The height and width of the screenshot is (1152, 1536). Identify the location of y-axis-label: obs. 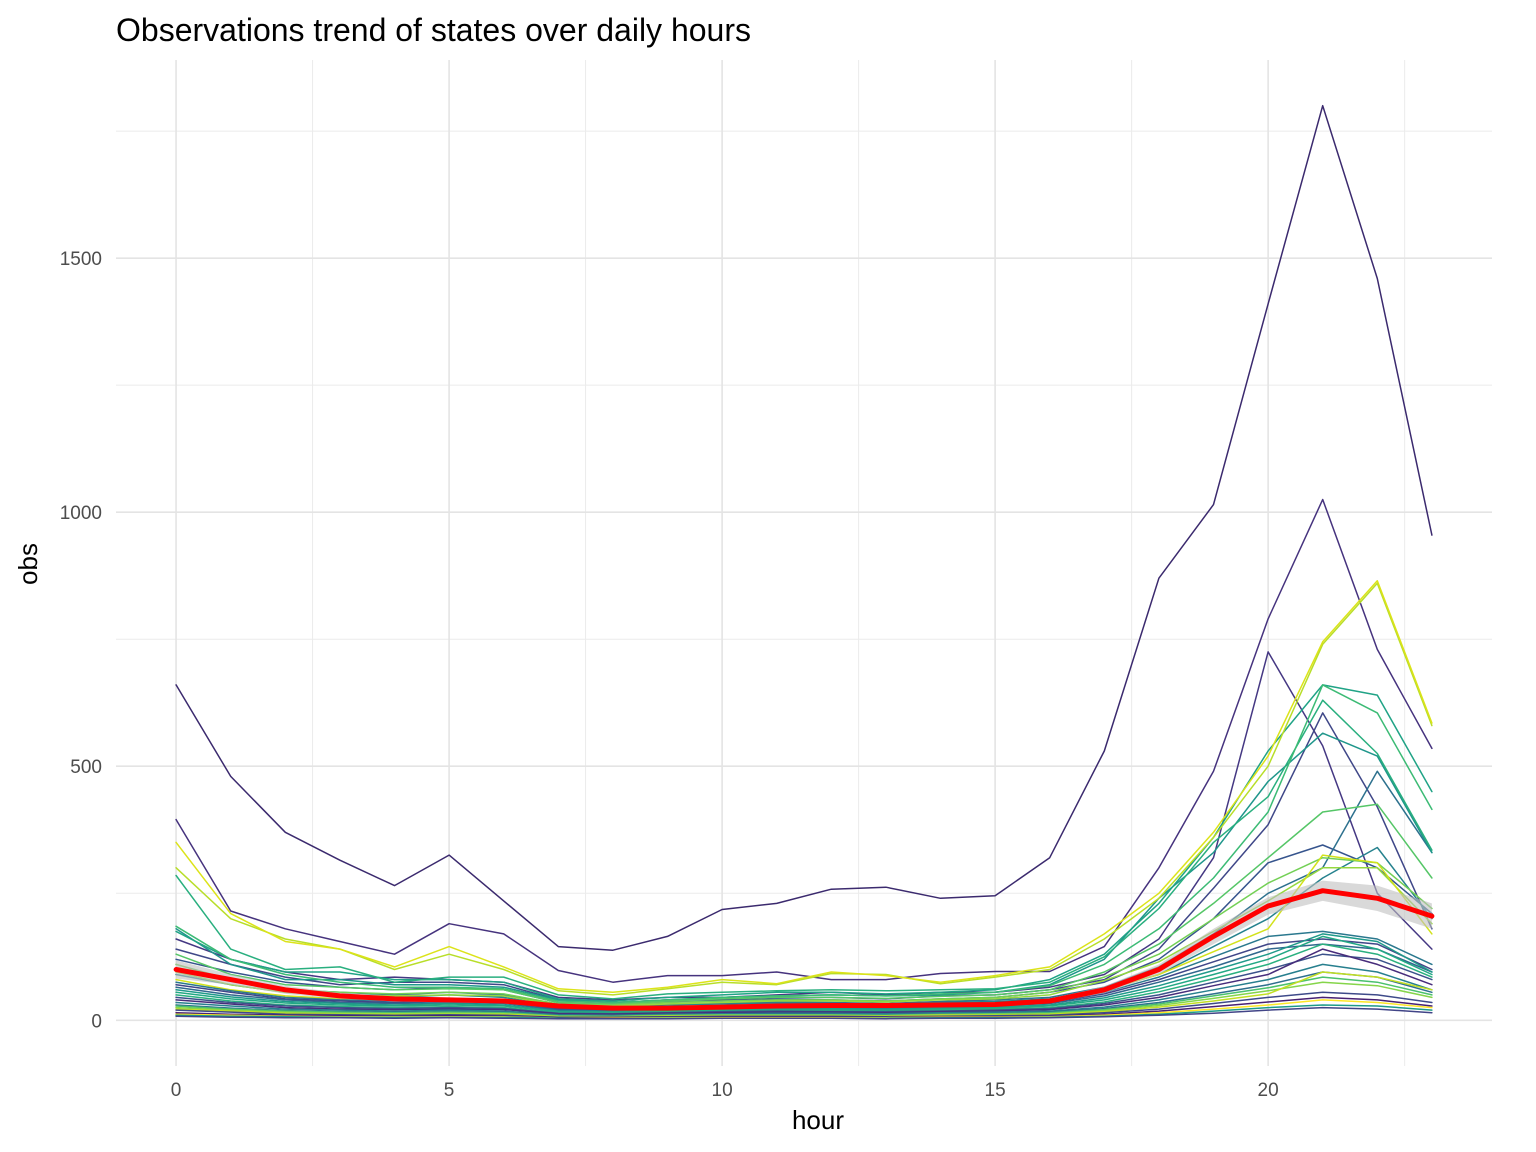
(28, 564).